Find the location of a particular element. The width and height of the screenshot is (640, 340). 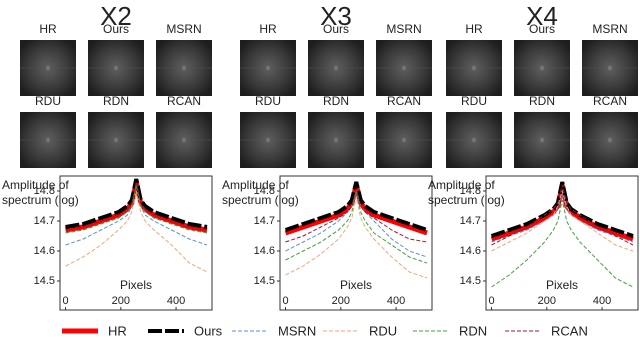

legend-label: HR is located at coordinates (117, 330).